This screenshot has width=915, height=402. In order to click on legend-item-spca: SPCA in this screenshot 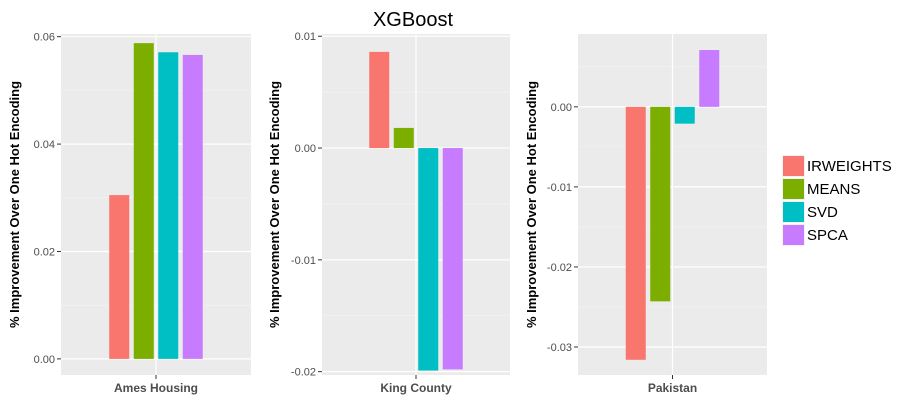, I will do `click(815, 235)`.